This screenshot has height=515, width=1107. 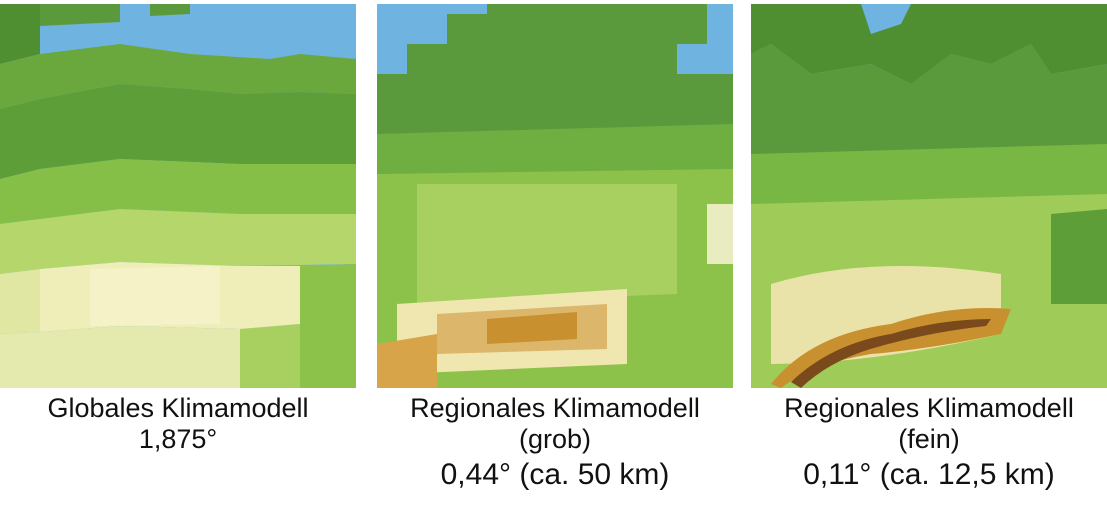 I want to click on caption-resolution: 0,11° (ca. 12,5 km), so click(x=929, y=474).